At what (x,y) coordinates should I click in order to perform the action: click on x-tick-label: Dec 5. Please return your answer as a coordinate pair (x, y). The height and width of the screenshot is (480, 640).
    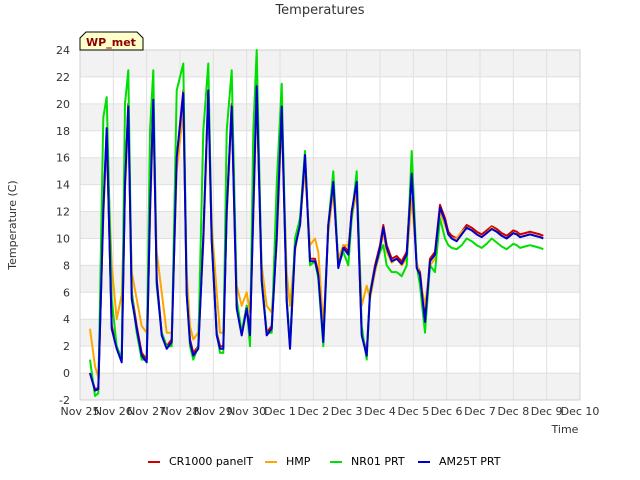
    Looking at the image, I should click on (413, 411).